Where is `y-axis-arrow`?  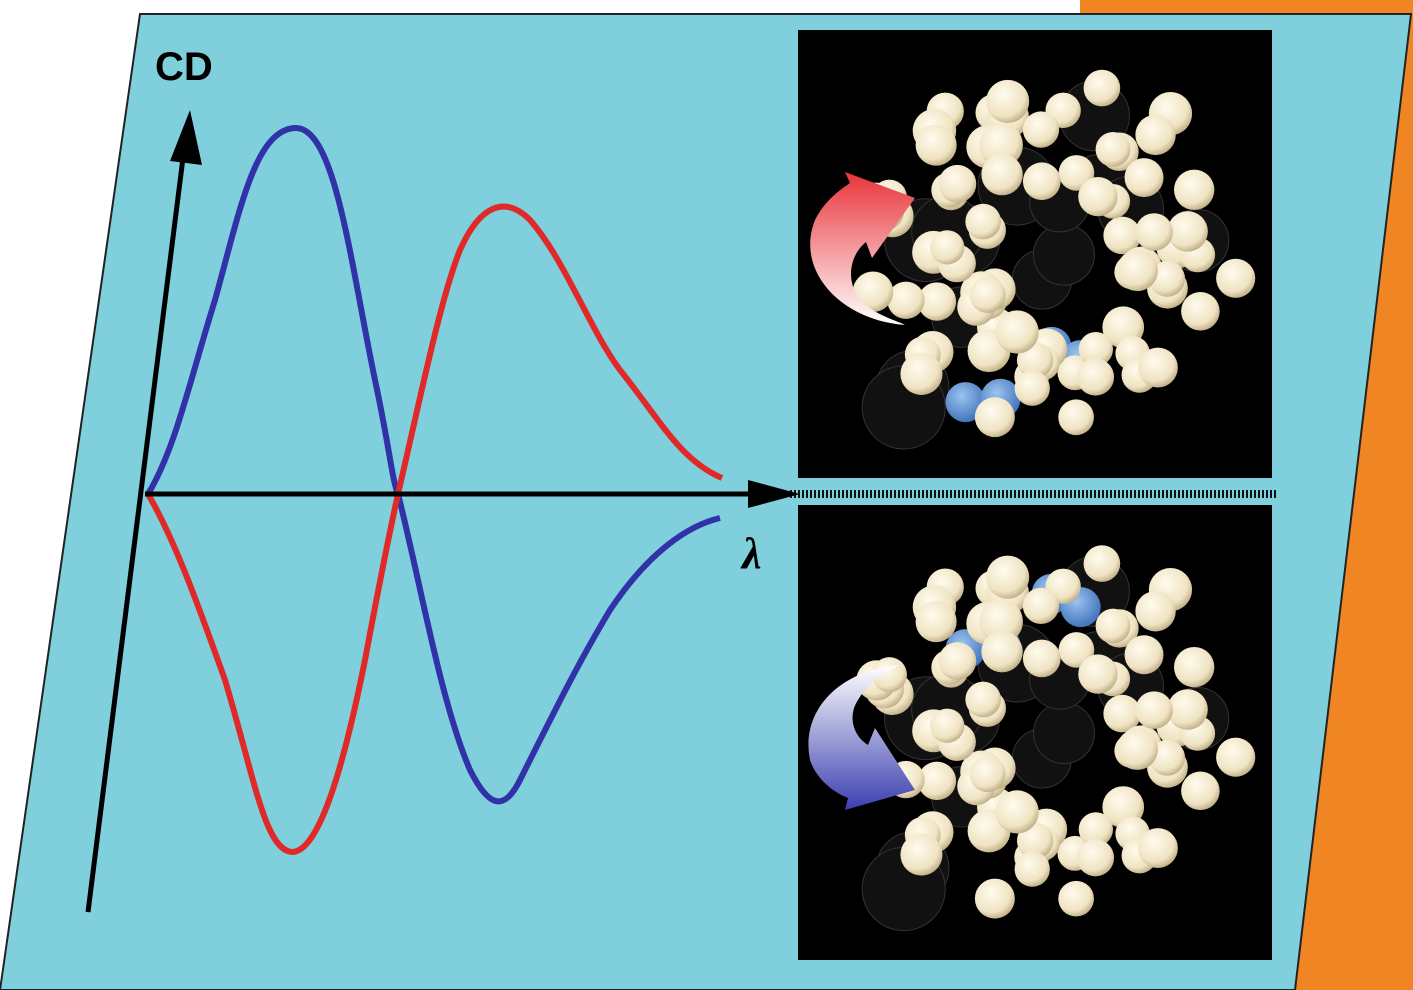 y-axis-arrow is located at coordinates (186, 137).